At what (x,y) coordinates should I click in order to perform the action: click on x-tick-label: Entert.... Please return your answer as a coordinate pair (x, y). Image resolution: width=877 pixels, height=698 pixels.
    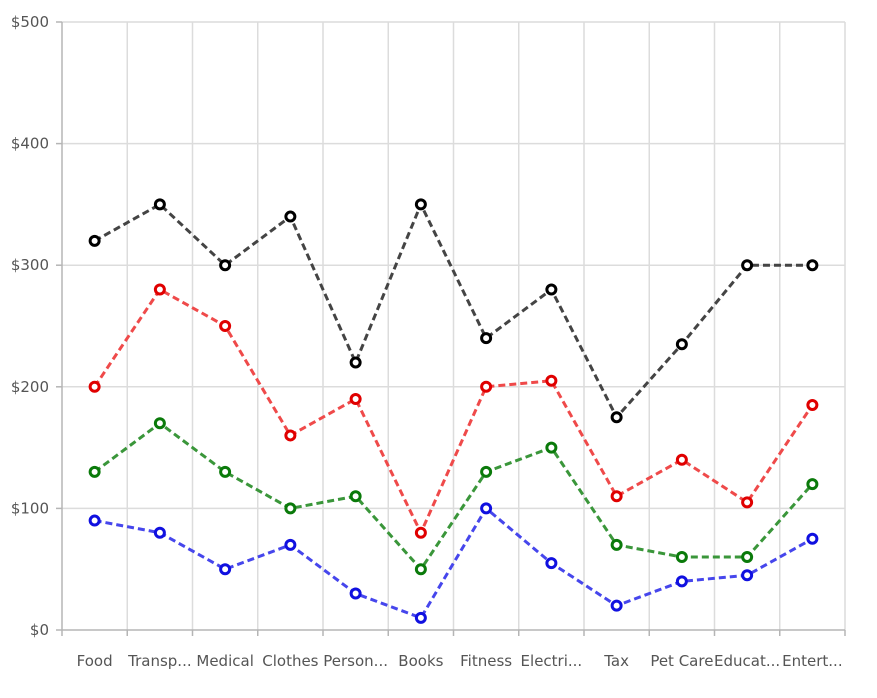
    Looking at the image, I should click on (812, 661).